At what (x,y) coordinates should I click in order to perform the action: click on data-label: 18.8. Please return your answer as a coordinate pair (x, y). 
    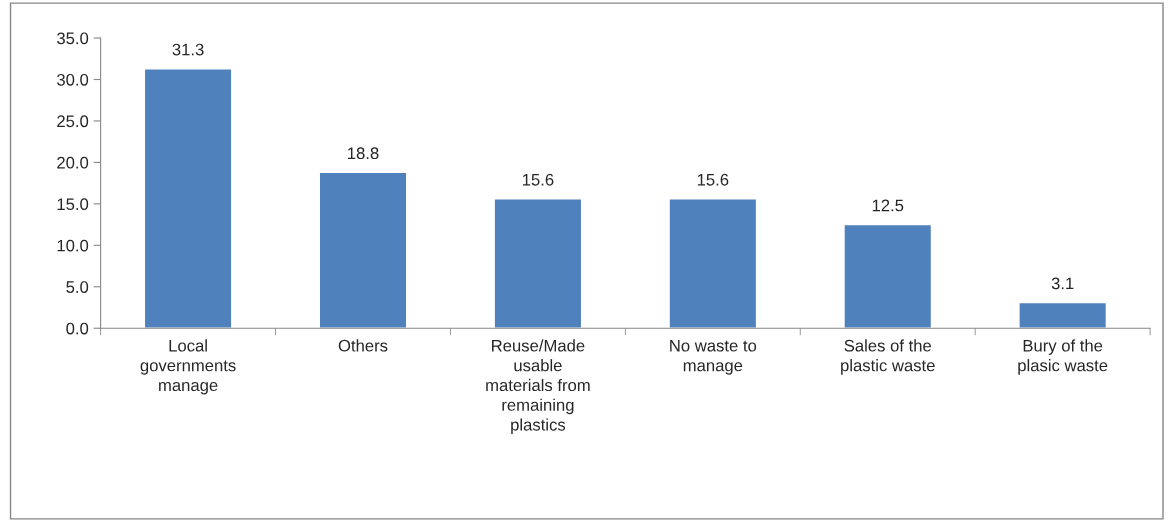
    Looking at the image, I should click on (363, 153).